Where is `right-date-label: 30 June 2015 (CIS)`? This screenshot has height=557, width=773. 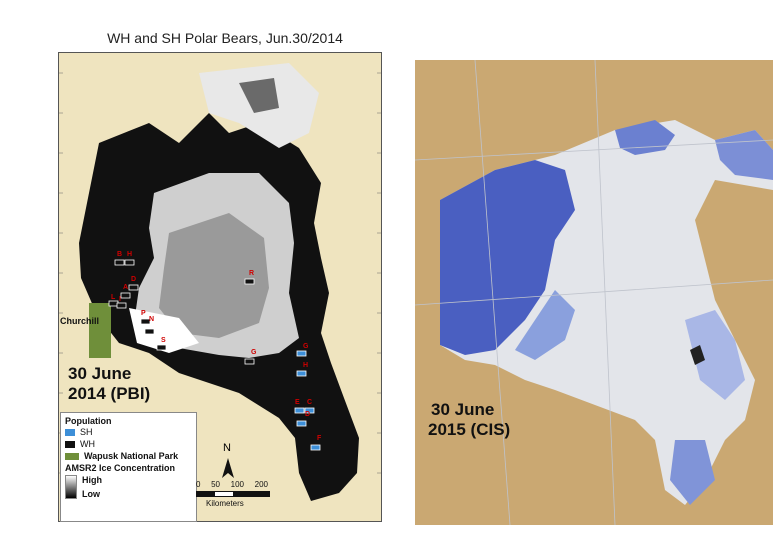
right-date-label: 30 June 2015 (CIS) is located at coordinates (469, 420).